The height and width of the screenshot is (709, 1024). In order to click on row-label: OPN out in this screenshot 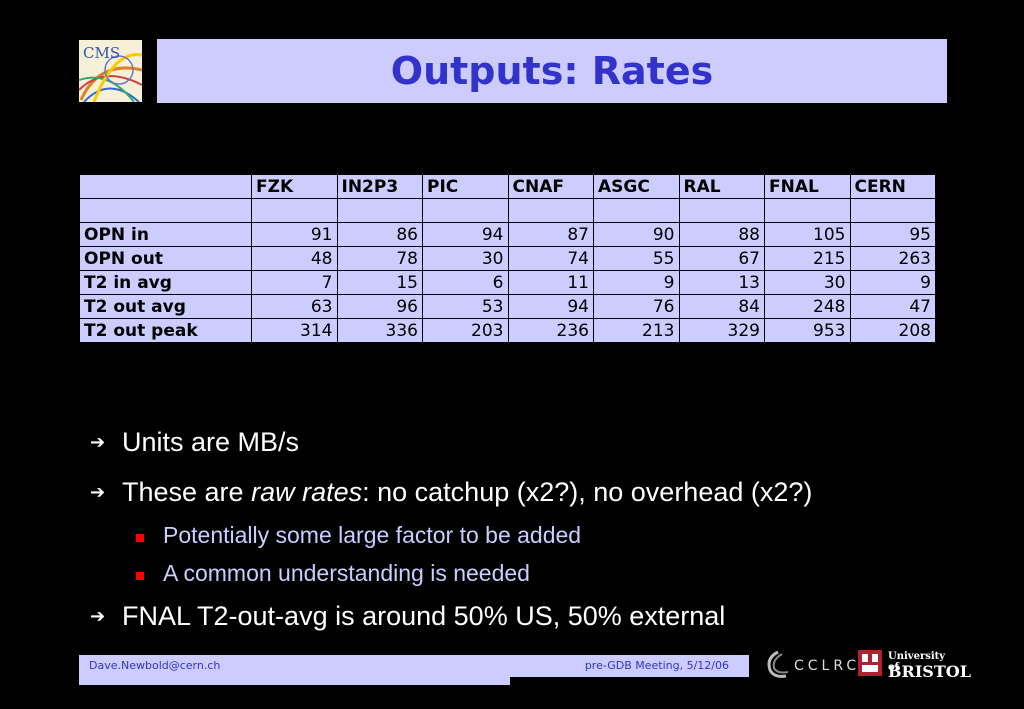, I will do `click(165, 258)`.